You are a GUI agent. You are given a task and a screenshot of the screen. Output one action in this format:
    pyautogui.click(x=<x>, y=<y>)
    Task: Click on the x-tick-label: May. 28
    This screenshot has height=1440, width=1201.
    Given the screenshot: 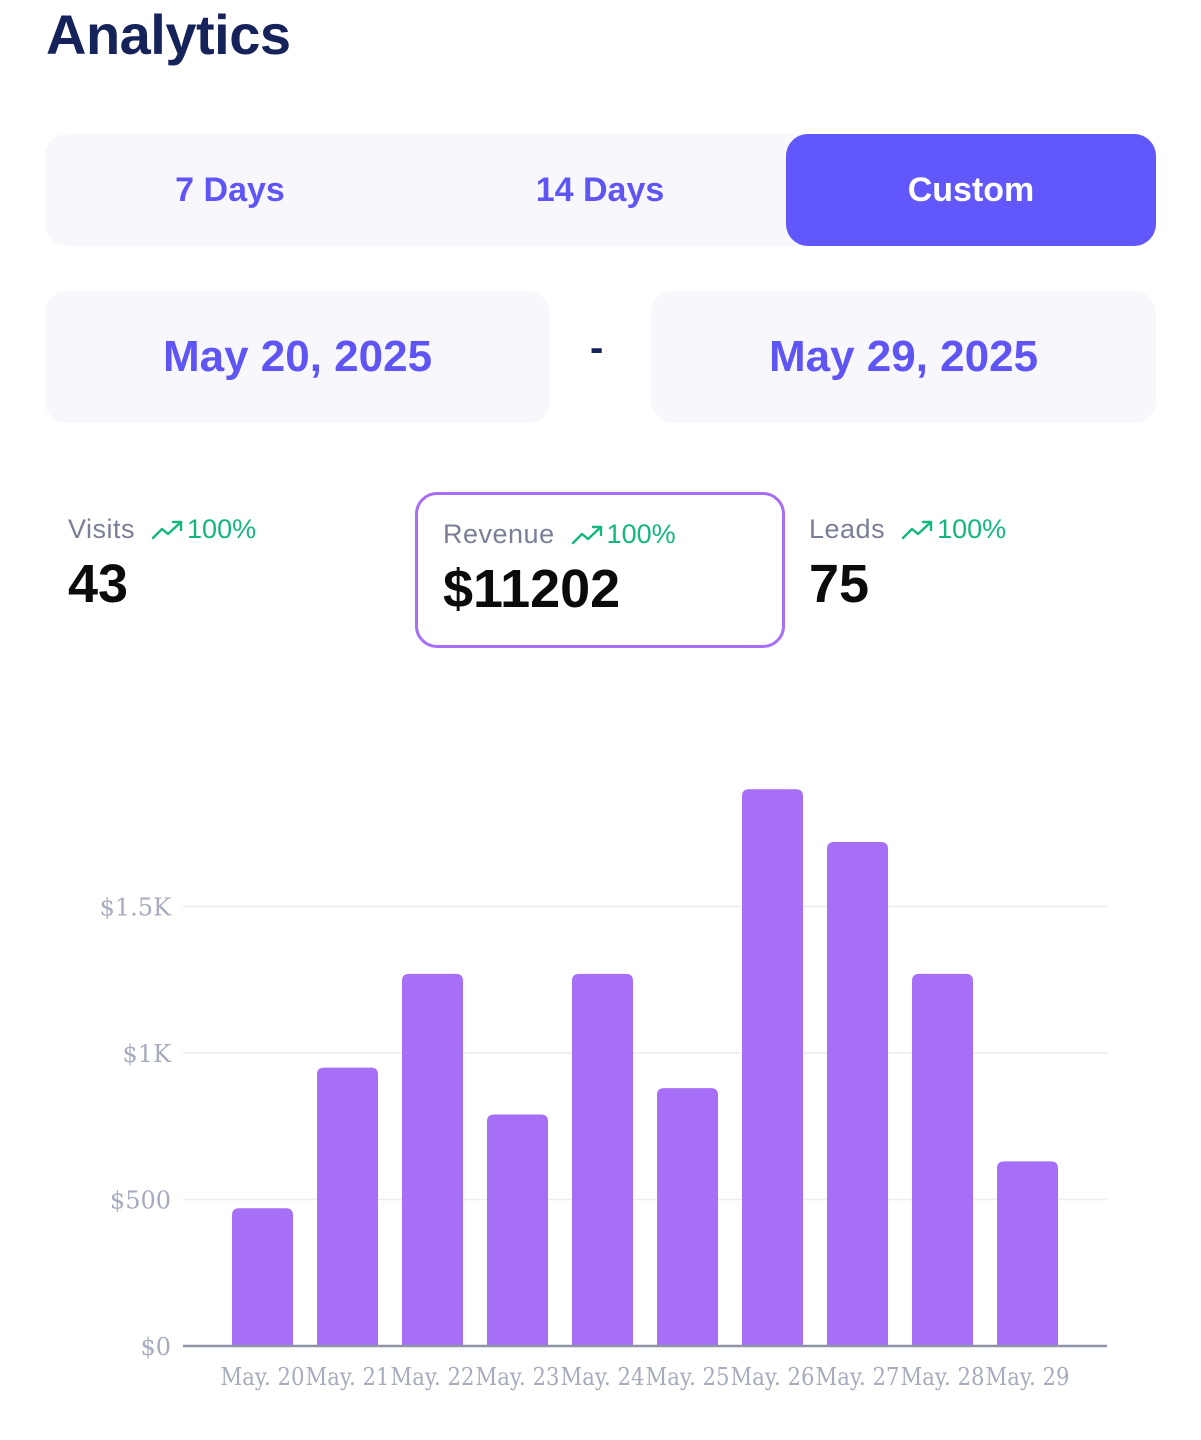 What is the action you would take?
    pyautogui.click(x=943, y=1377)
    